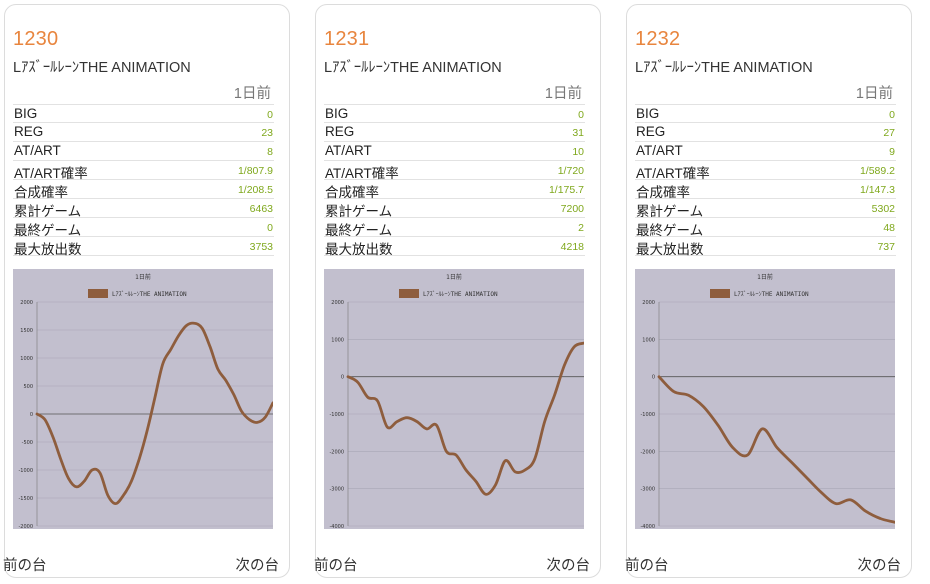 This screenshot has width=930, height=584. I want to click on y-tick-label: 0, so click(31, 415).